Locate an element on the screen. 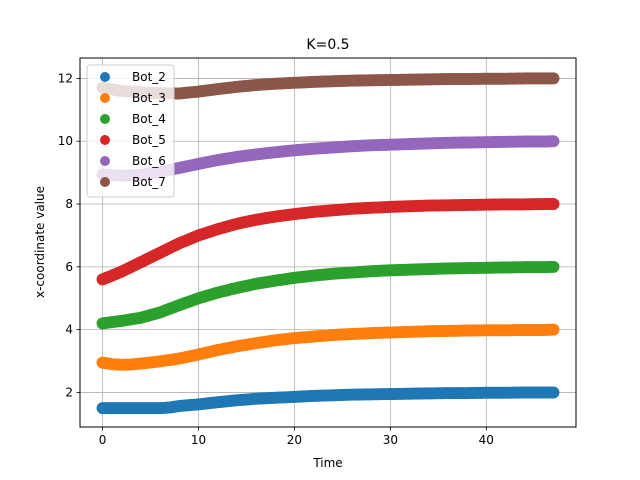 The width and height of the screenshot is (640, 480). x-tick-label: 10 is located at coordinates (198, 440).